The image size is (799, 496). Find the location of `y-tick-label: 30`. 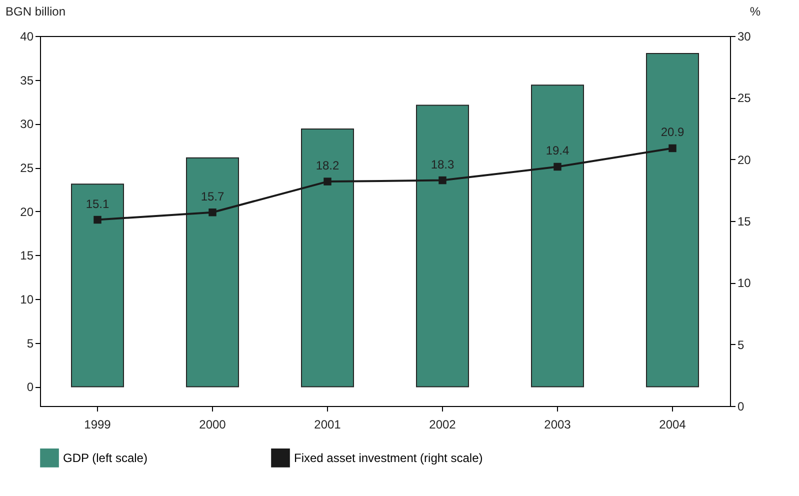

y-tick-label: 30 is located at coordinates (27, 124).